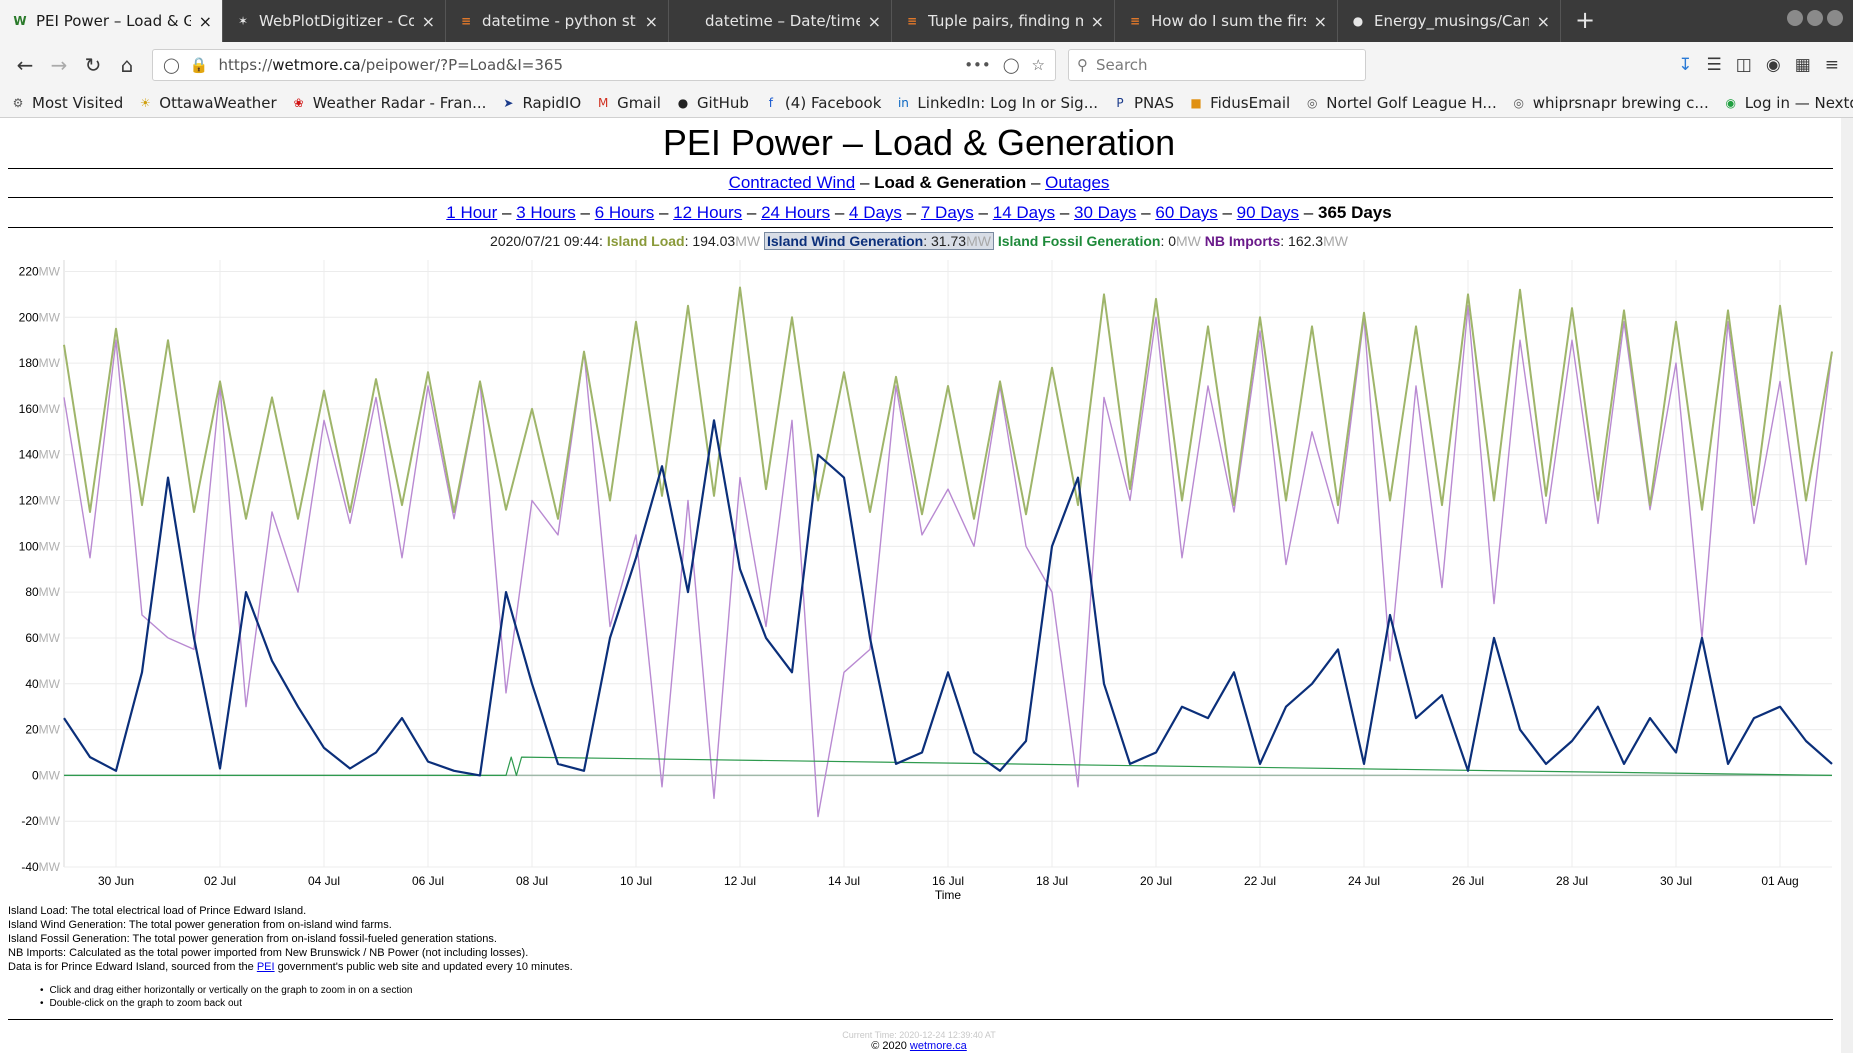 The image size is (1853, 1053). What do you see at coordinates (1217, 65) in the screenshot?
I see `search-input: ⚲ Search` at bounding box center [1217, 65].